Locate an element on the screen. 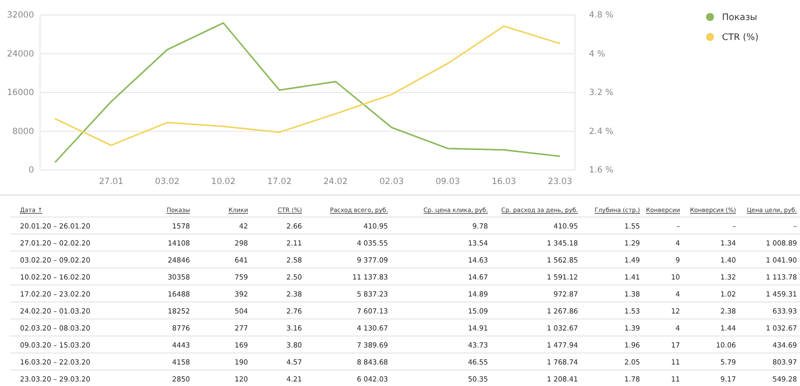 Image resolution: width=800 pixels, height=386 pixels. y-tick-label: 16000 is located at coordinates (20, 93).